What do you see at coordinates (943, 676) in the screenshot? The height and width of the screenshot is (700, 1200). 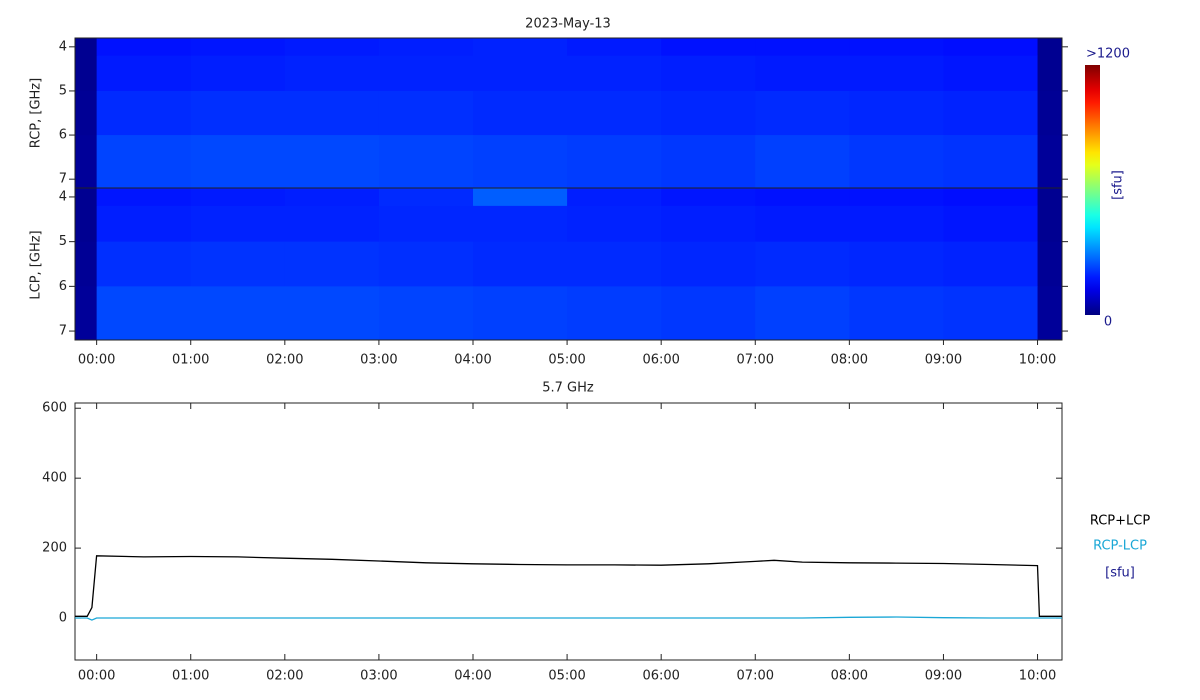 I see `x-tick-label: 09:00` at bounding box center [943, 676].